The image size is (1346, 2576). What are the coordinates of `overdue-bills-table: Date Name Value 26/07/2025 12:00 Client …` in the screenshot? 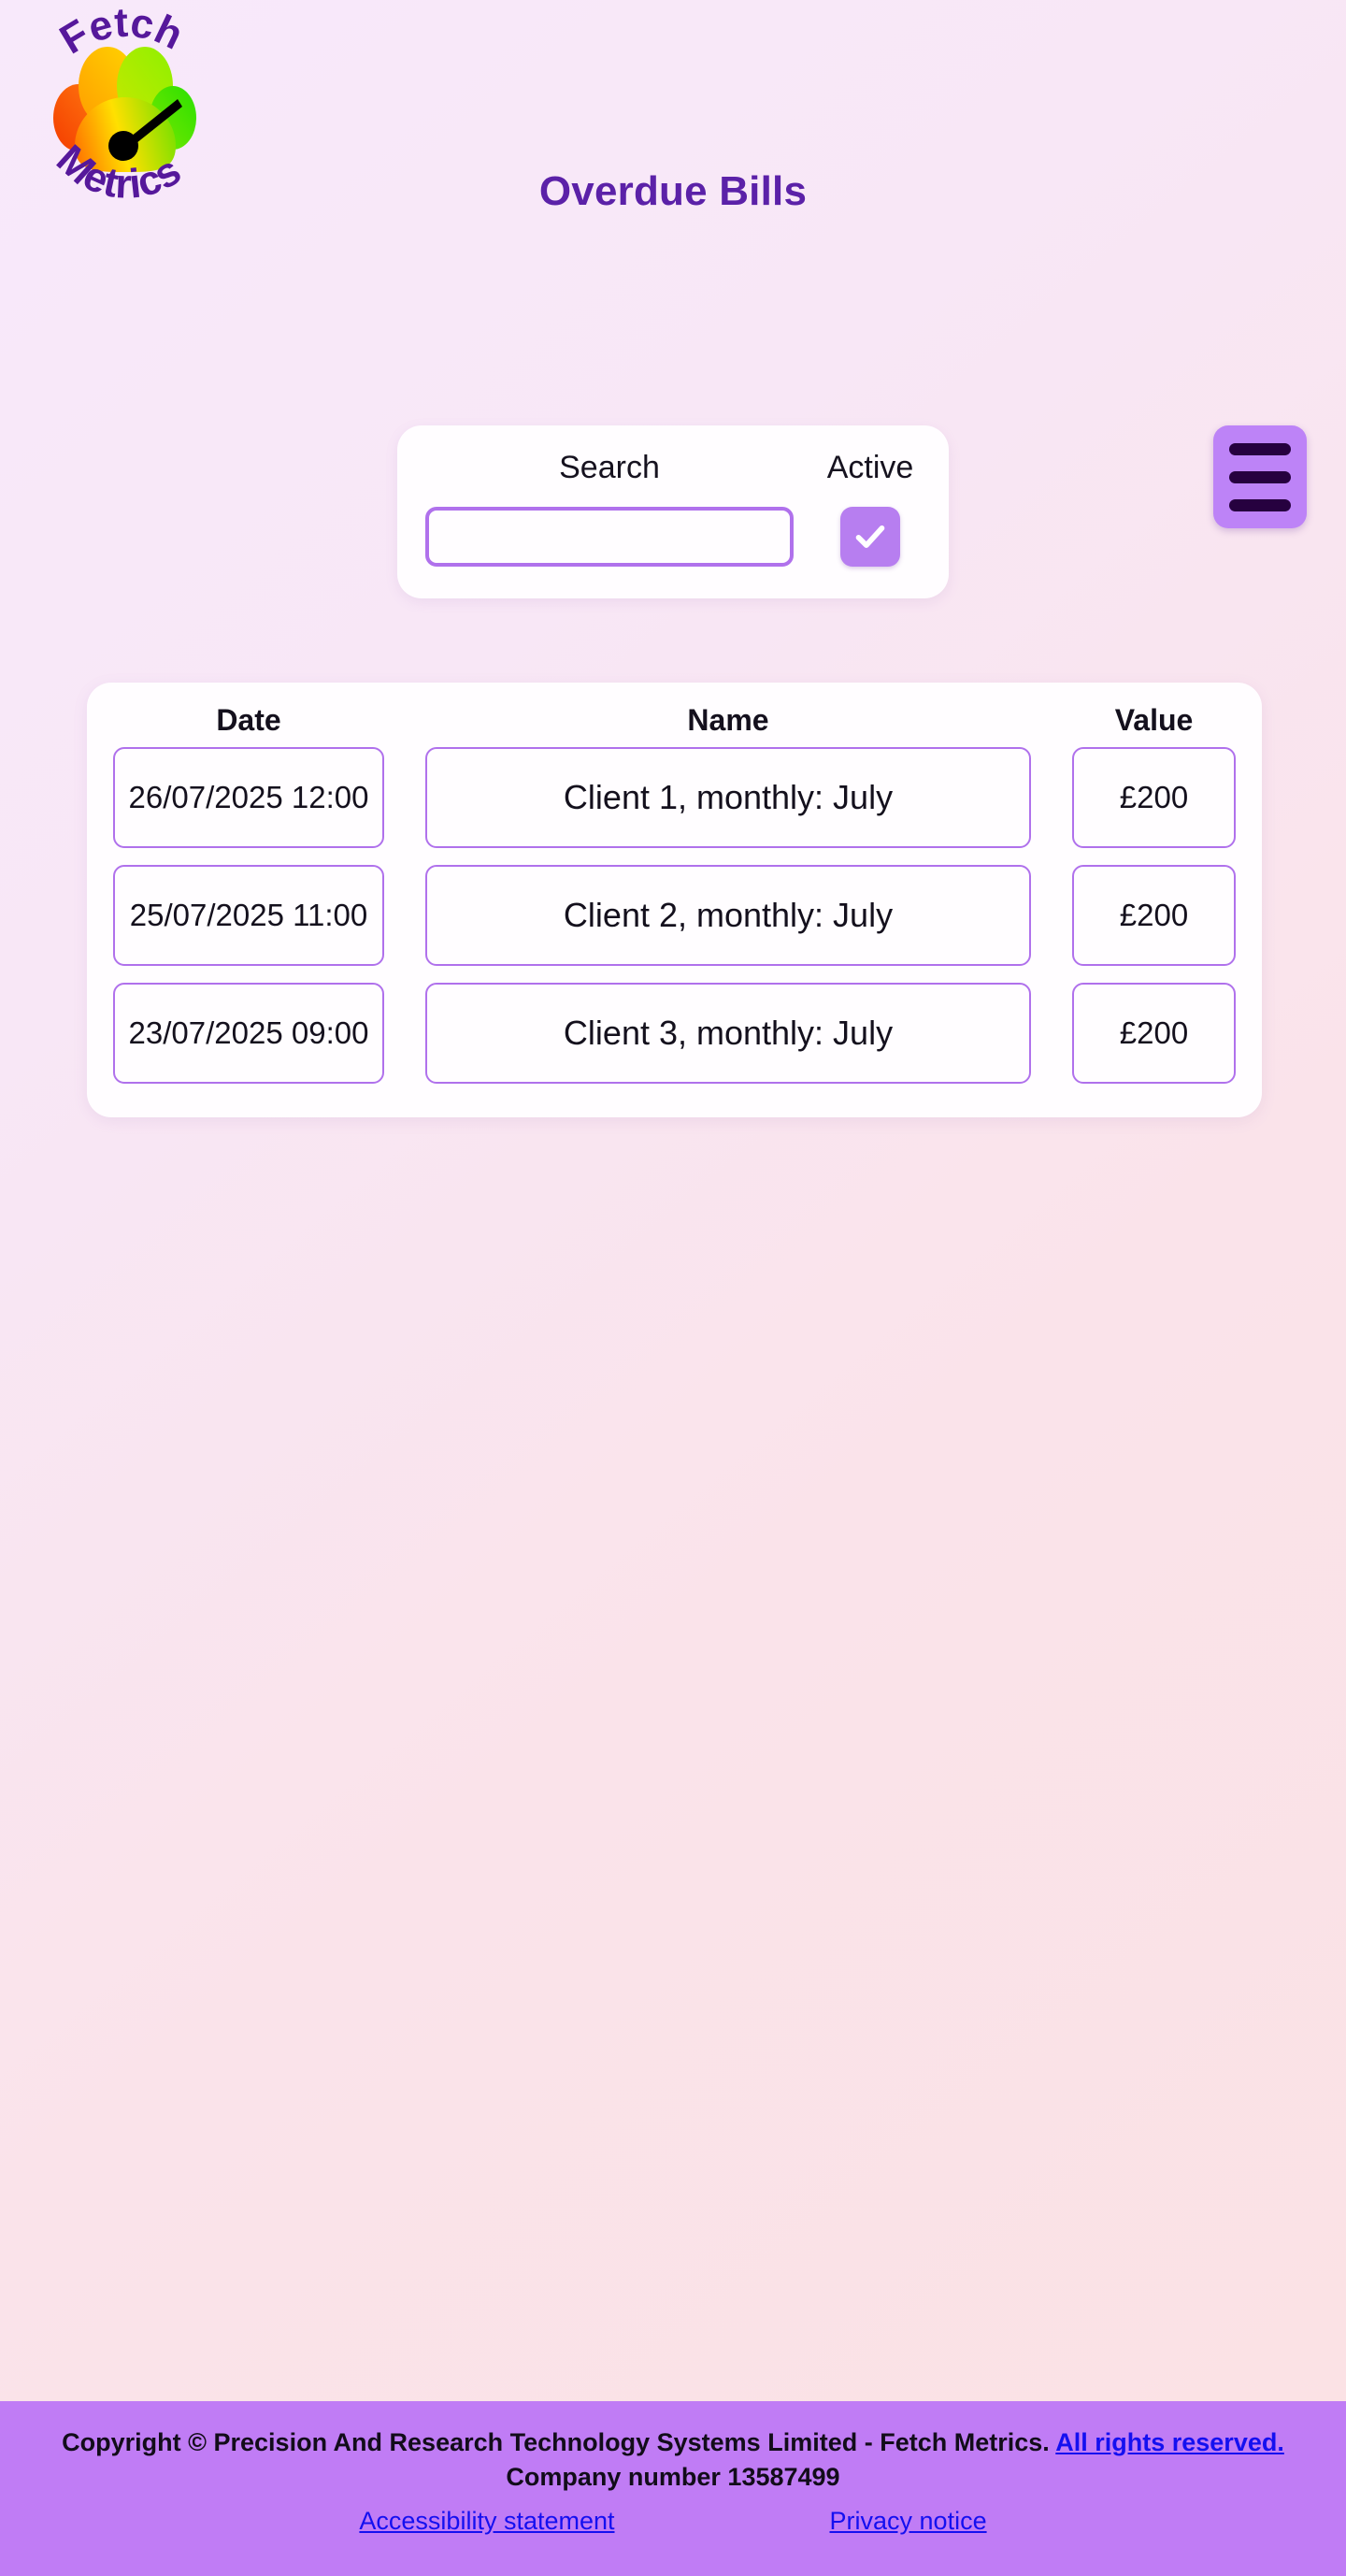 It's located at (674, 900).